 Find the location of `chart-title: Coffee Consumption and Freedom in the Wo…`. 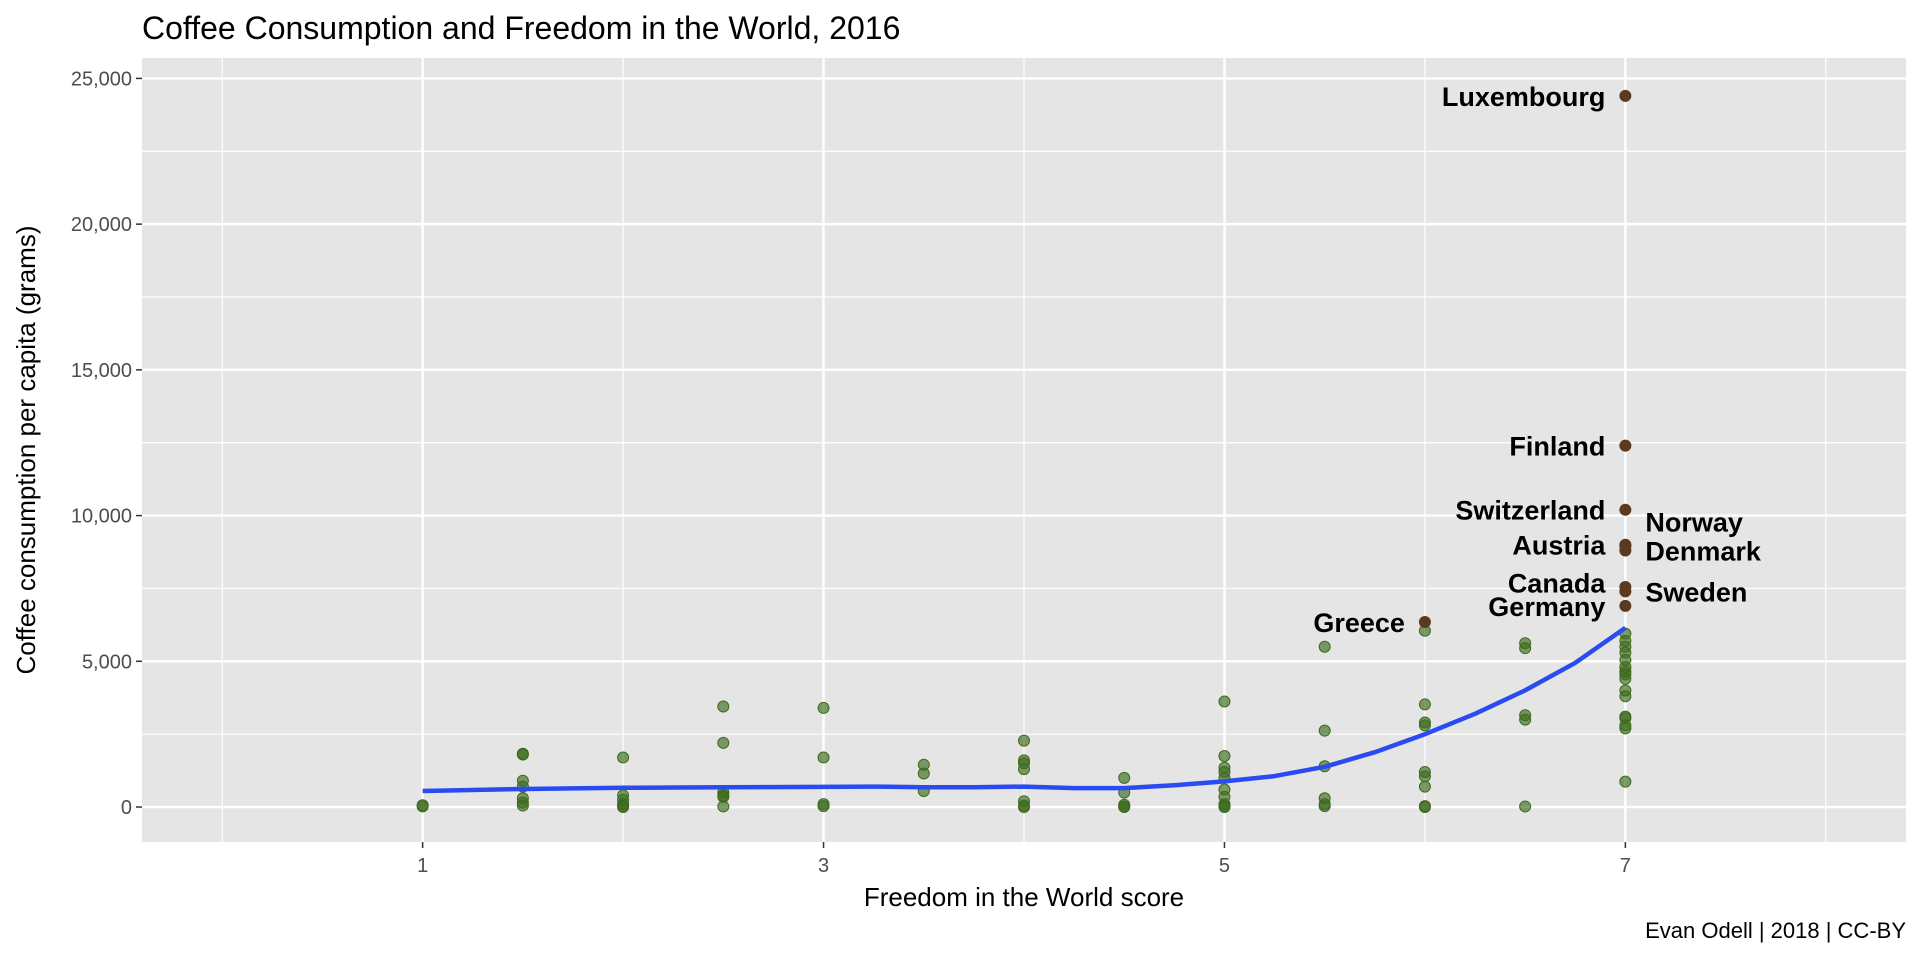

chart-title: Coffee Consumption and Freedom in the Wo… is located at coordinates (521, 28).